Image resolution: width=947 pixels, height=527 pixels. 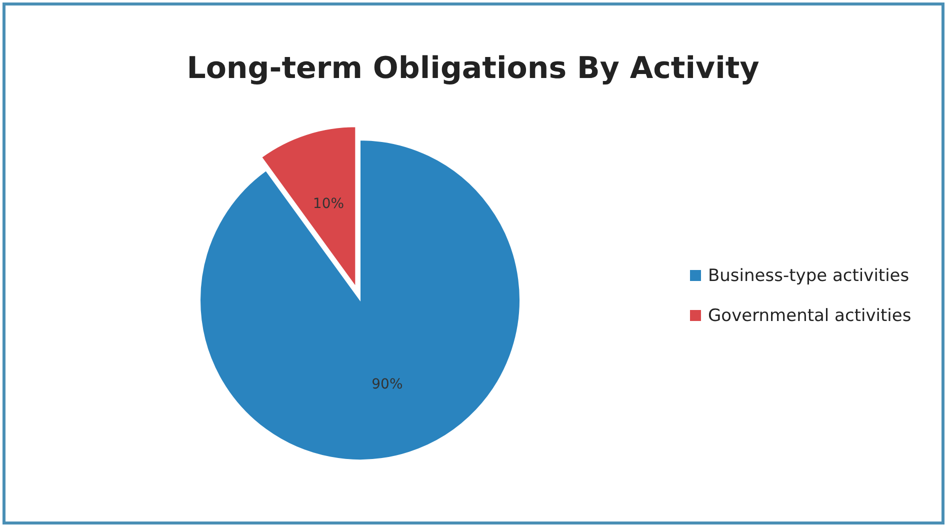 What do you see at coordinates (810, 316) in the screenshot?
I see `legend-label: Governmental activities` at bounding box center [810, 316].